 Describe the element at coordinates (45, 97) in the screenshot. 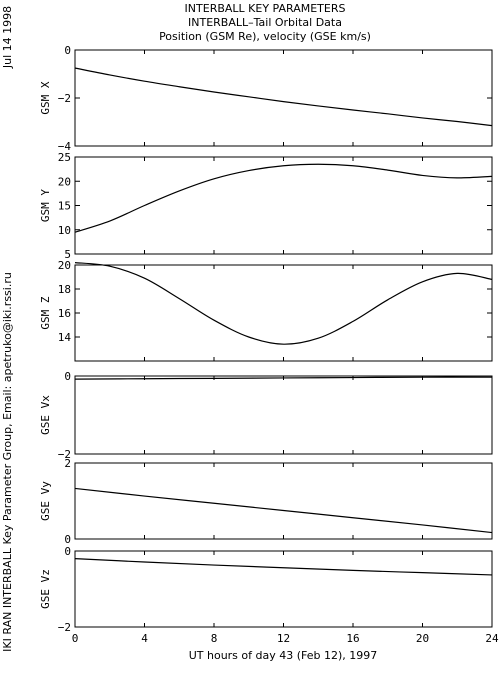

I see `y-axis-label: GSM X` at that location.